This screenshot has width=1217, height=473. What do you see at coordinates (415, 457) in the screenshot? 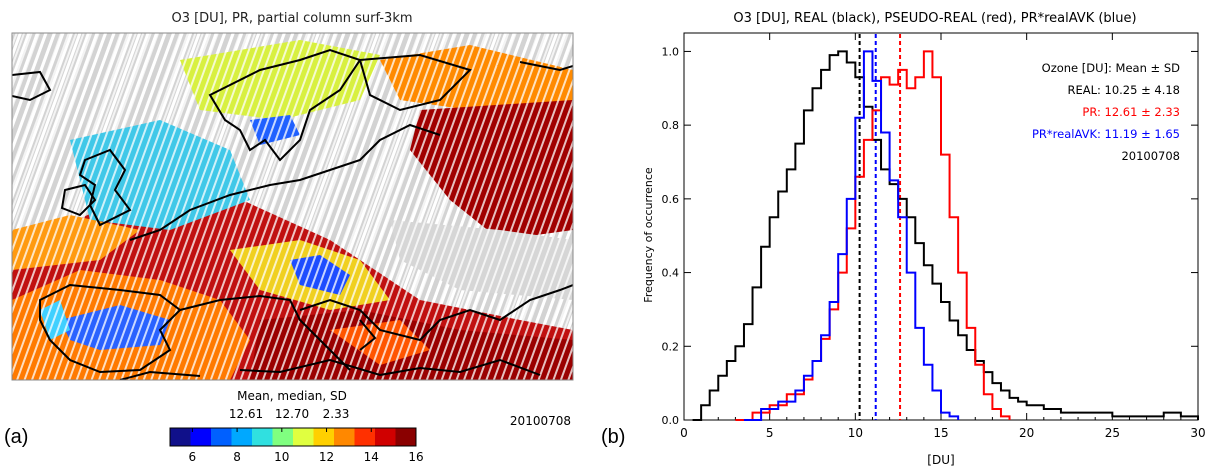
I see `colorbar-tick-label: 16` at bounding box center [415, 457].